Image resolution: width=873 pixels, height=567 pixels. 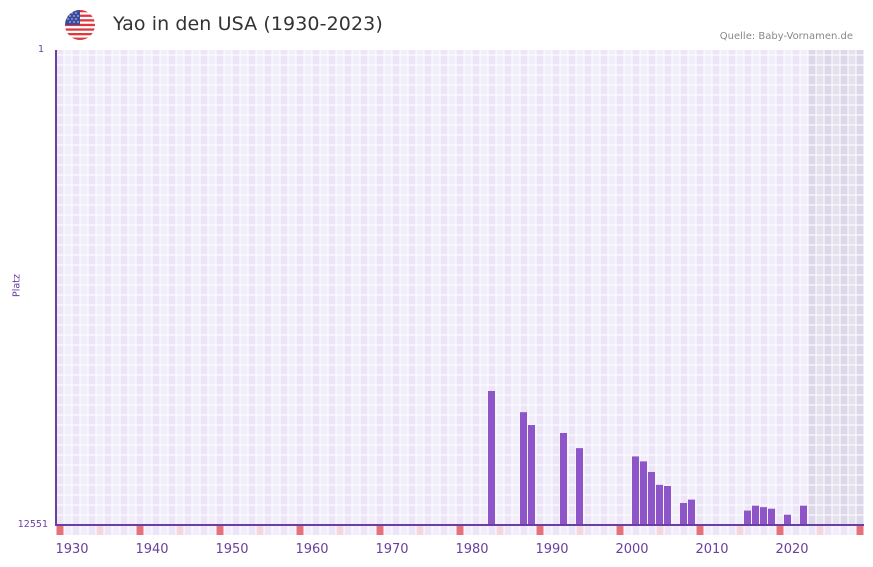 What do you see at coordinates (632, 549) in the screenshot?
I see `x-tick-2000: 2000` at bounding box center [632, 549].